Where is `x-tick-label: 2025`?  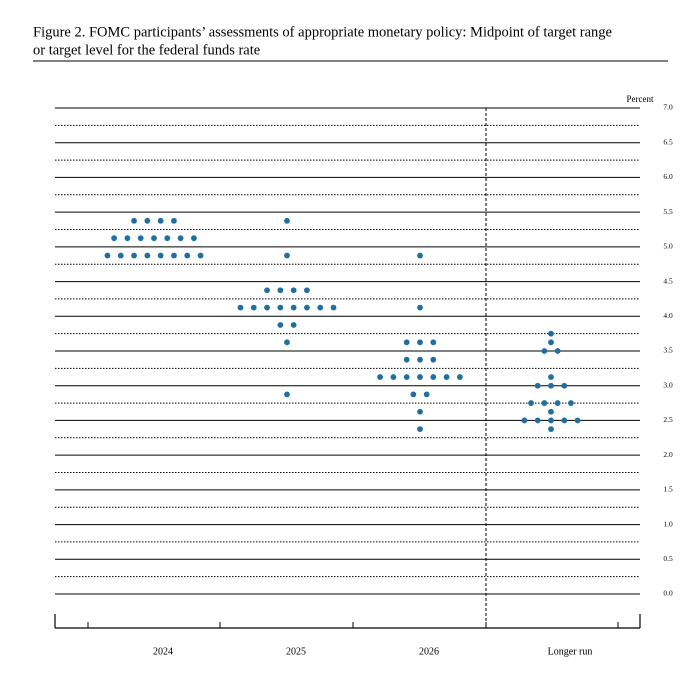
x-tick-label: 2025 is located at coordinates (296, 651).